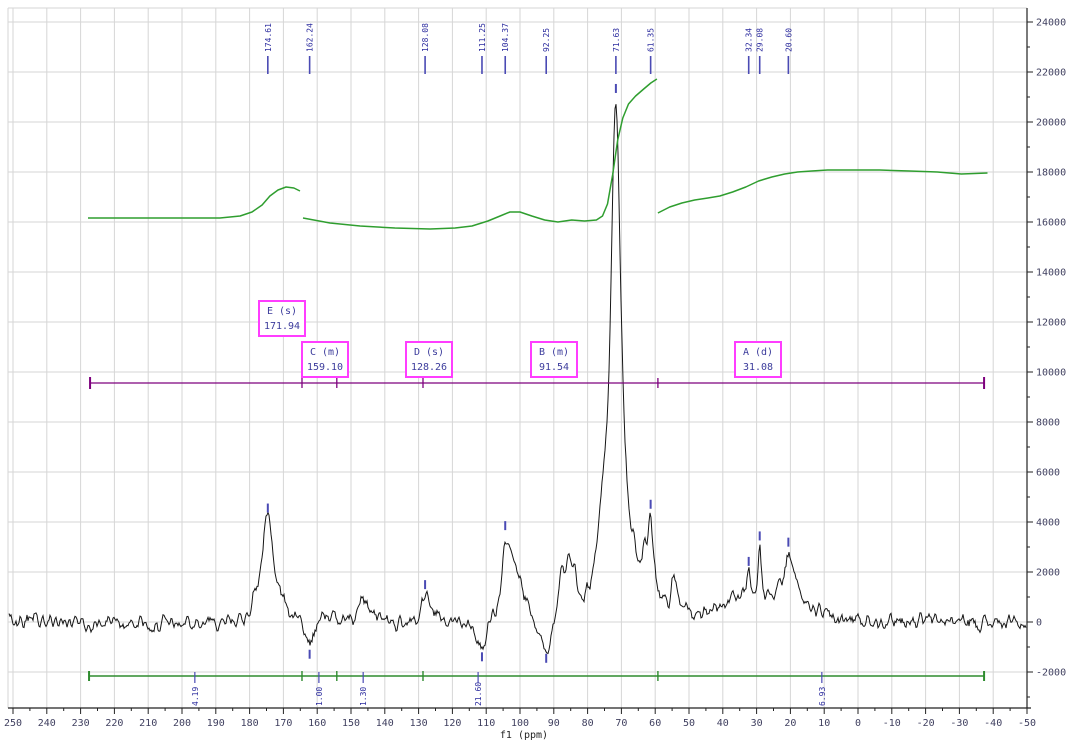 The width and height of the screenshot is (1074, 740). What do you see at coordinates (351, 723) in the screenshot?
I see `x-tick-label: 150` at bounding box center [351, 723].